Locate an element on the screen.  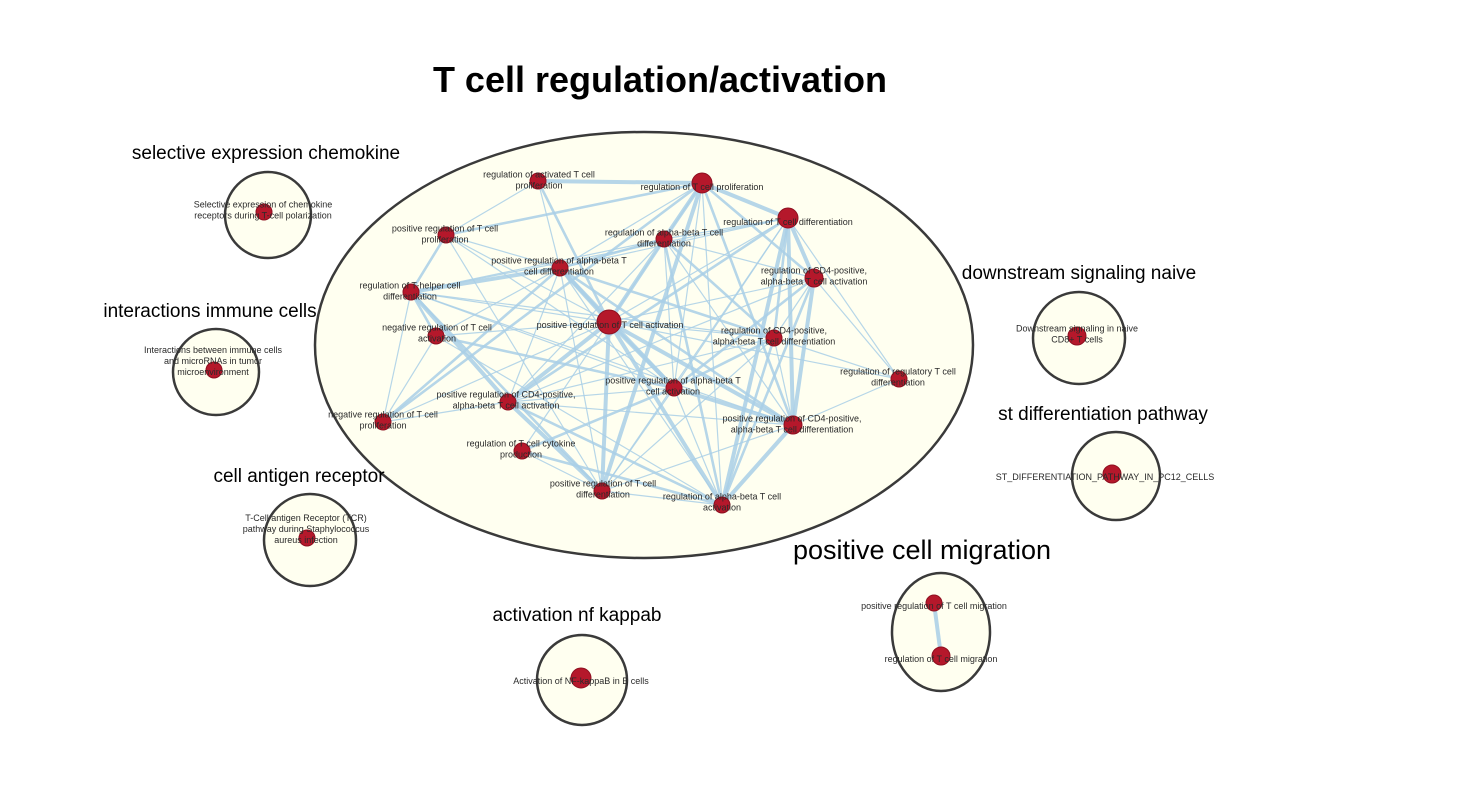
cluster-stdiff-title: st differentiation pathway is located at coordinates (1103, 414).